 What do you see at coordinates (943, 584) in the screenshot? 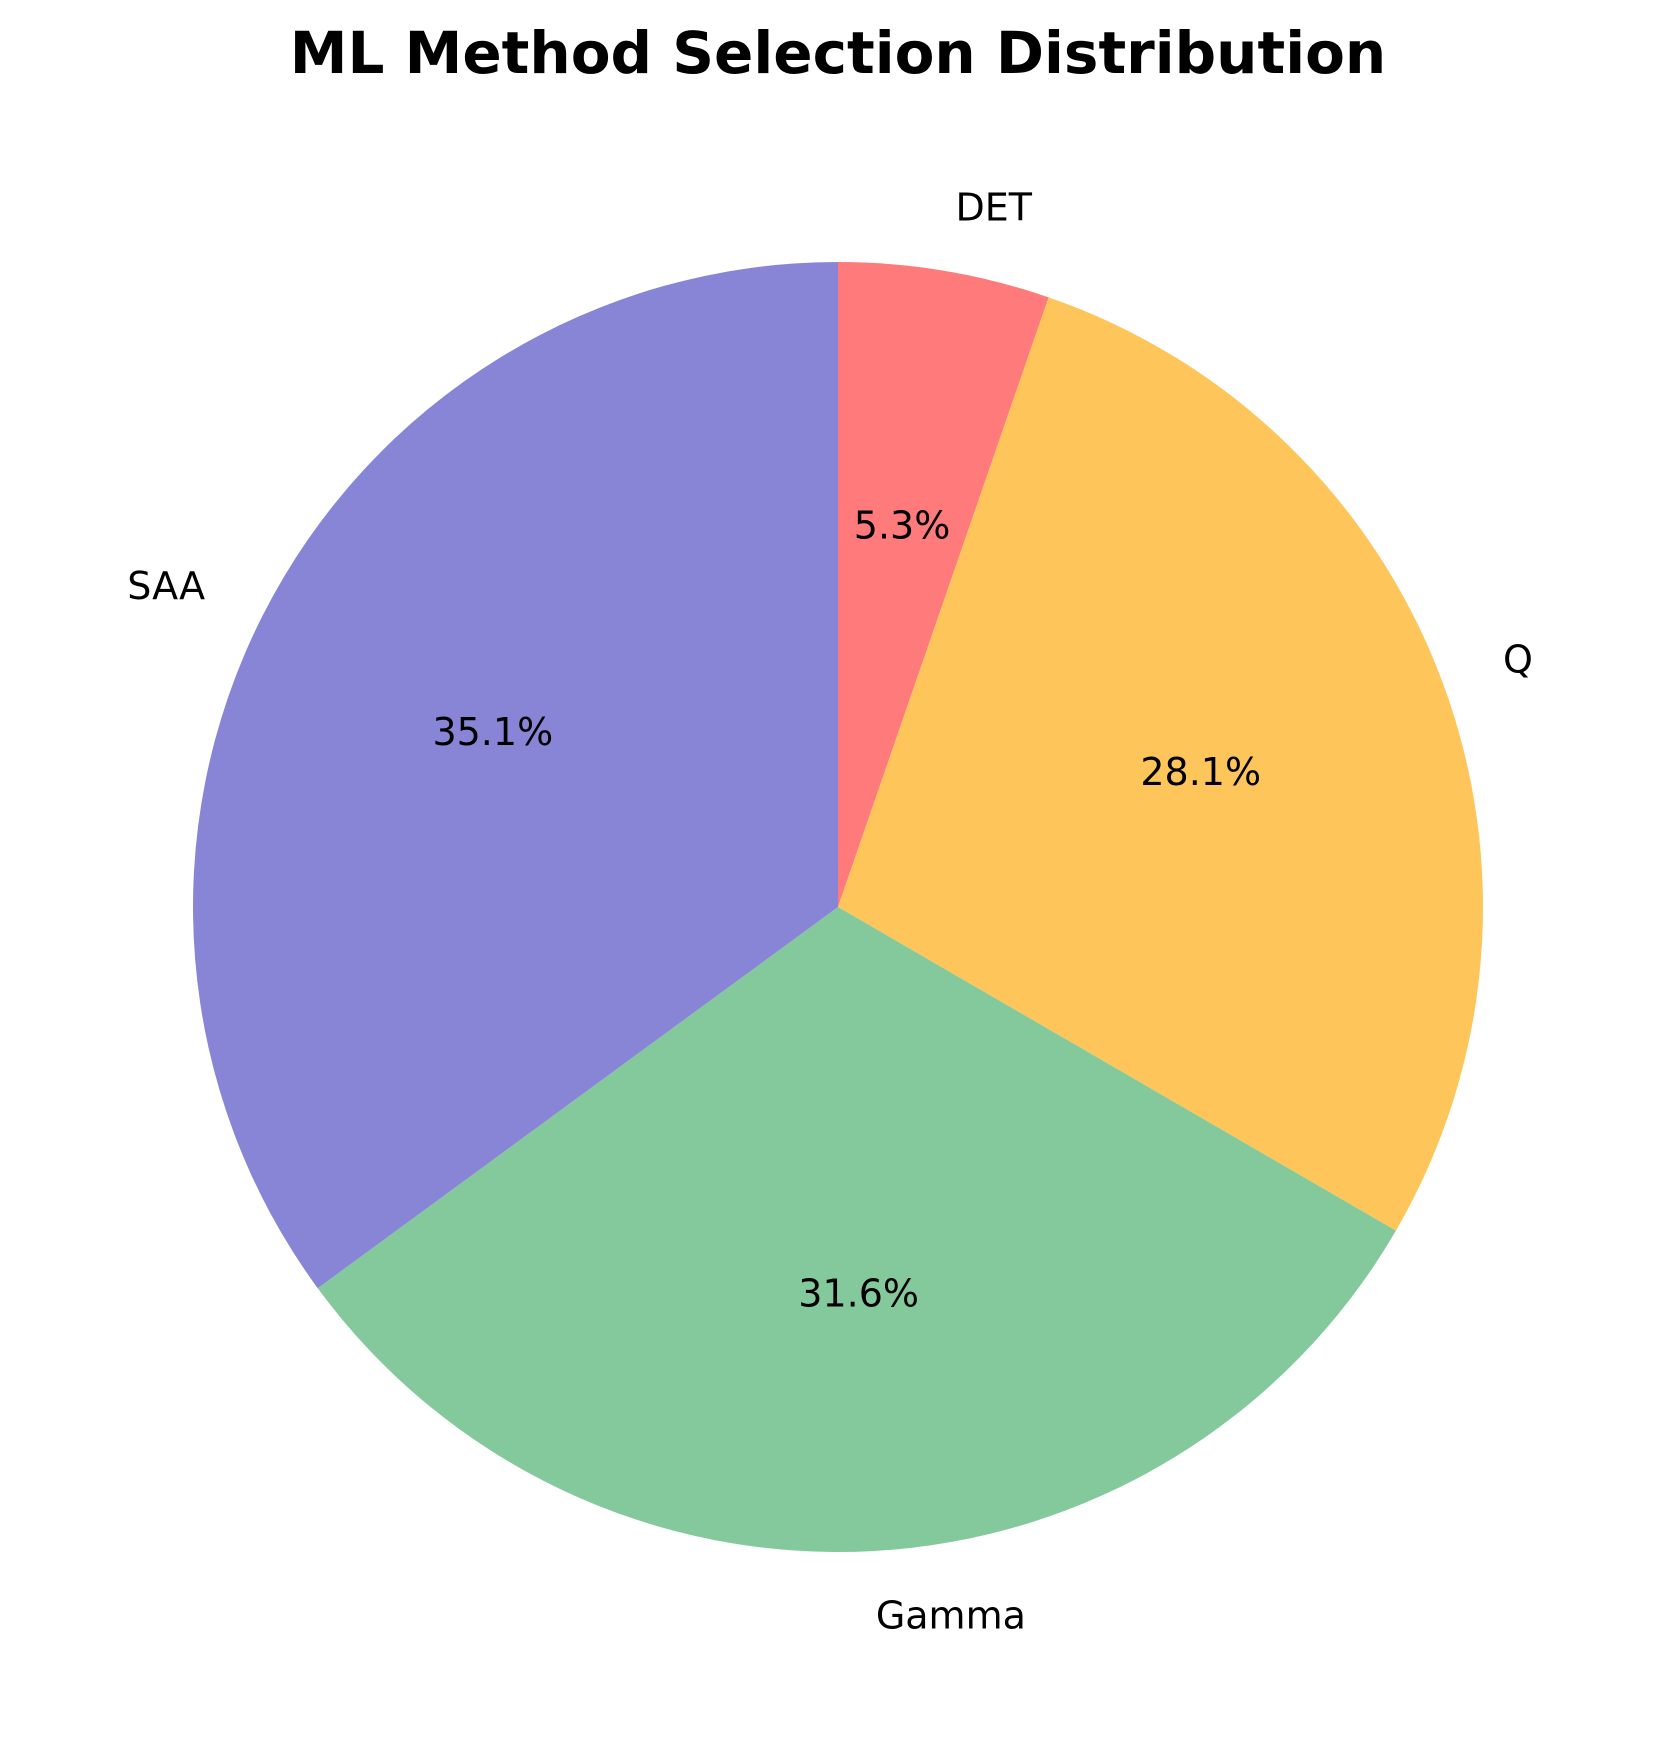
I see `pie-slice-det` at bounding box center [943, 584].